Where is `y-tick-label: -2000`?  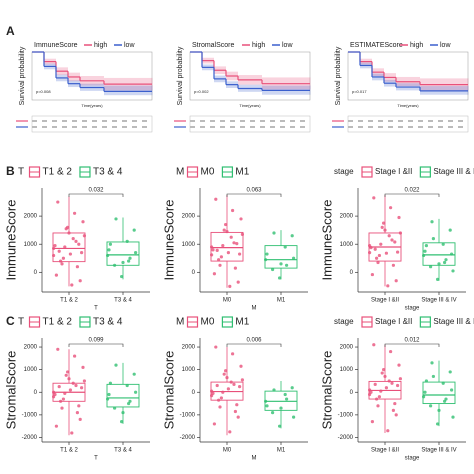
y-tick-label: -2000 is located at coordinates (188, 438).